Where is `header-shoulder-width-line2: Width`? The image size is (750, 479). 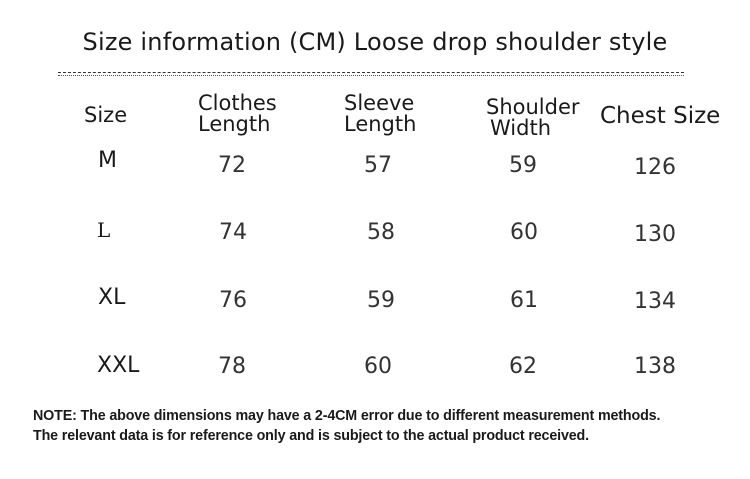
header-shoulder-width-line2: Width is located at coordinates (521, 128).